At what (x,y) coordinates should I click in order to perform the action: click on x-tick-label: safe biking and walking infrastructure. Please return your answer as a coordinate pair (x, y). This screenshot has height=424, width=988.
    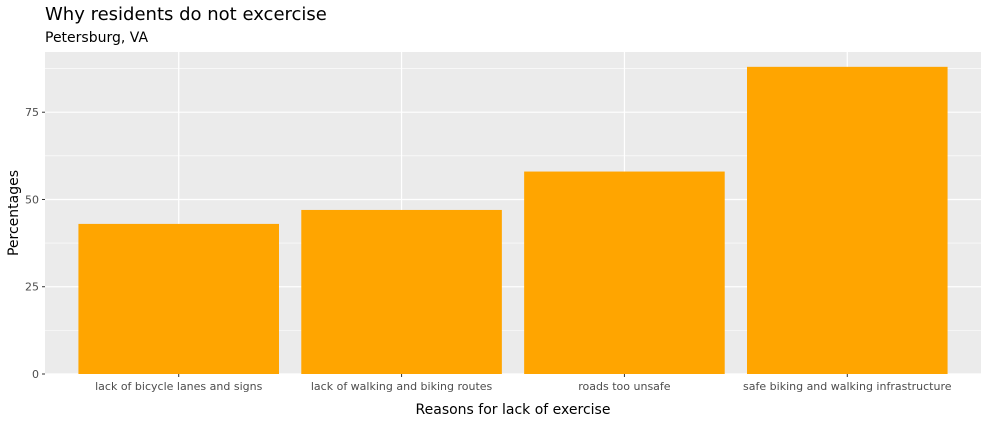
    Looking at the image, I should click on (847, 386).